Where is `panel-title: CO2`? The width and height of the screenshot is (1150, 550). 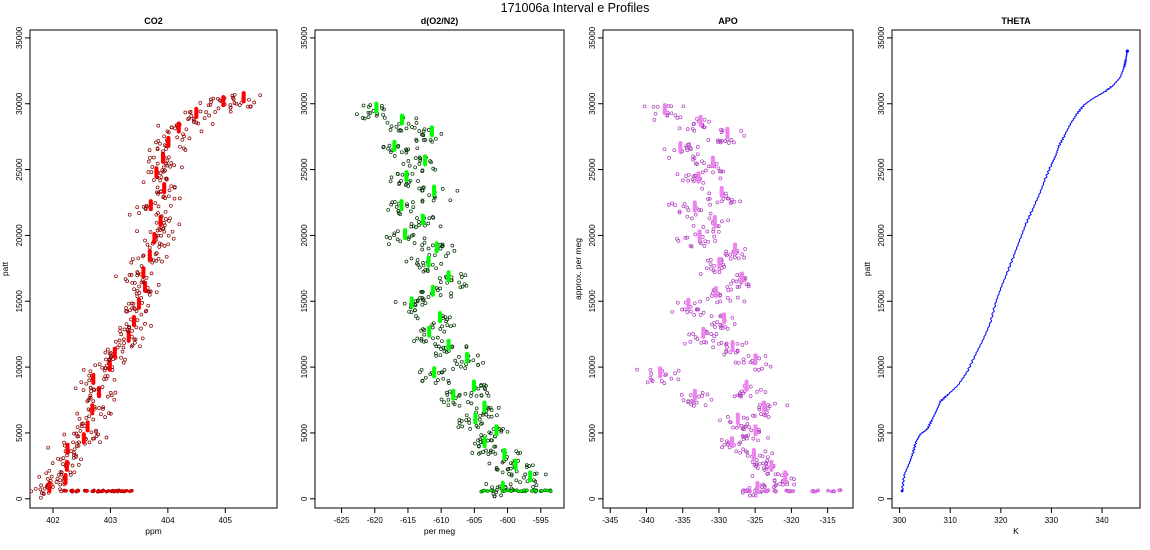 panel-title: CO2 is located at coordinates (153, 21).